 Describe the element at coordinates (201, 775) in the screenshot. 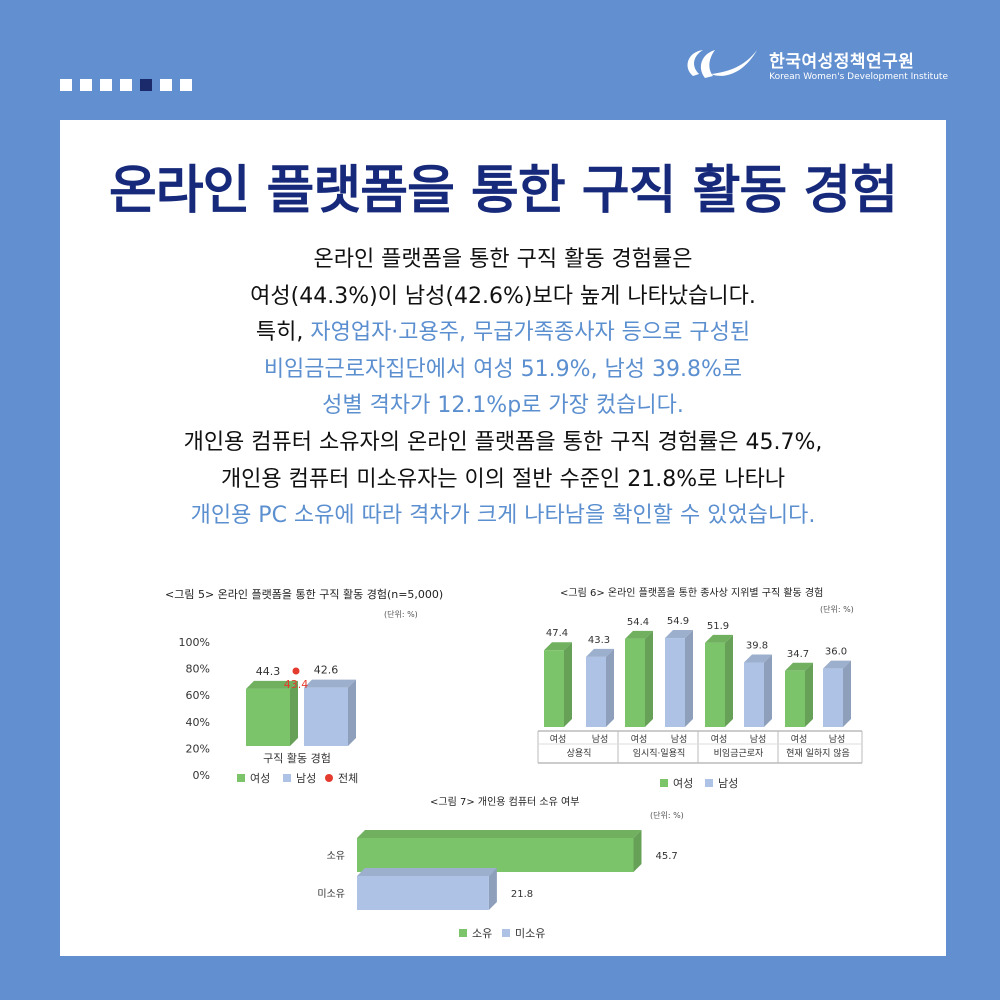

I see `fig5-y-tick: 0%` at that location.